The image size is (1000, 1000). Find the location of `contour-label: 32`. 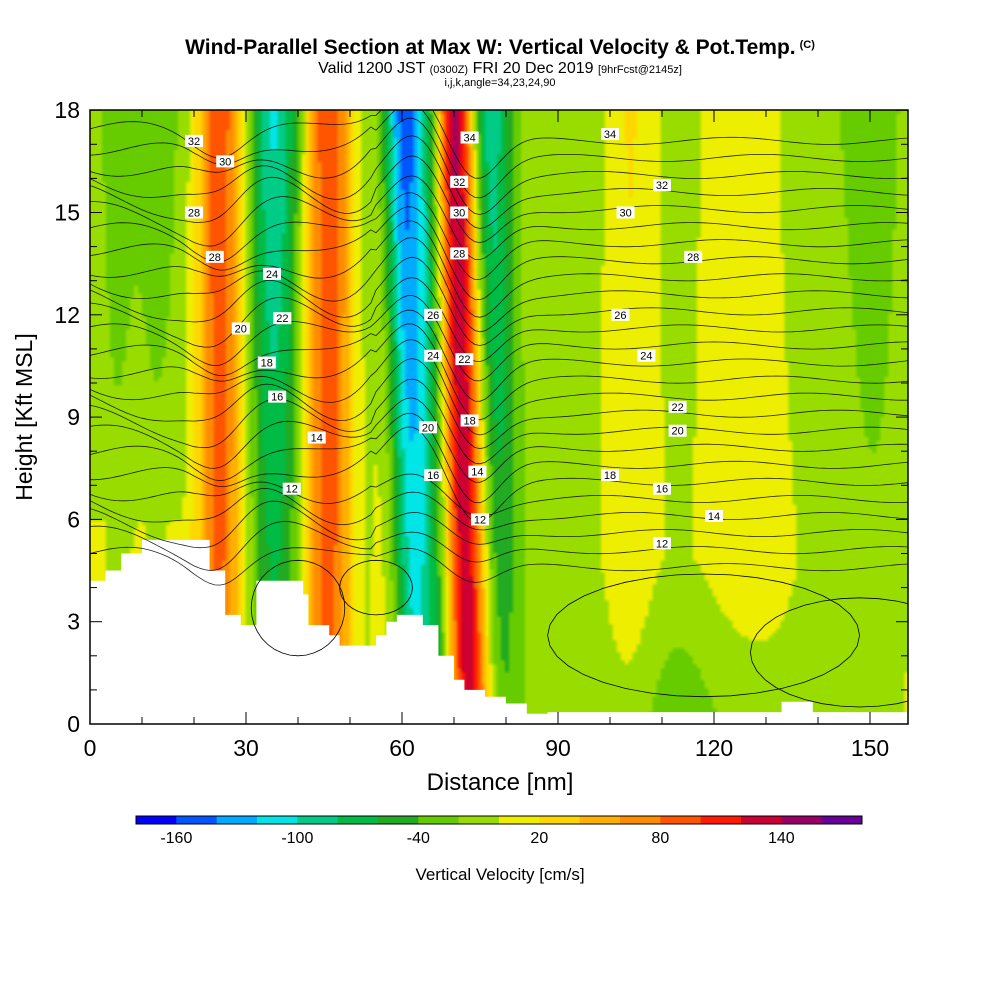

contour-label: 32 is located at coordinates (662, 185).